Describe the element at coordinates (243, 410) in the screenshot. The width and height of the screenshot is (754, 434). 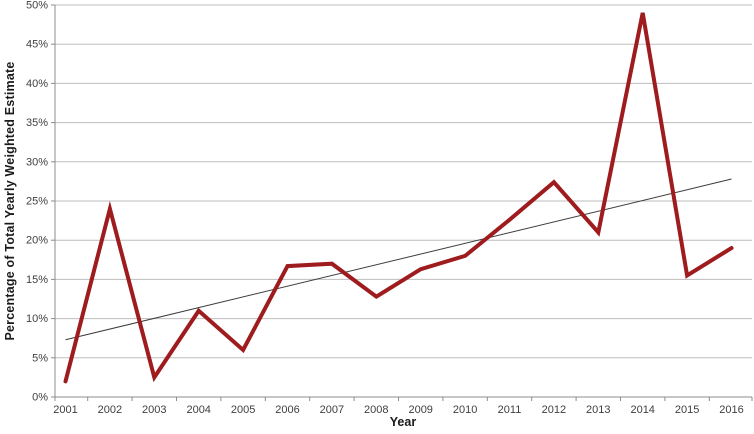
I see `x-tick-label: 2005` at that location.